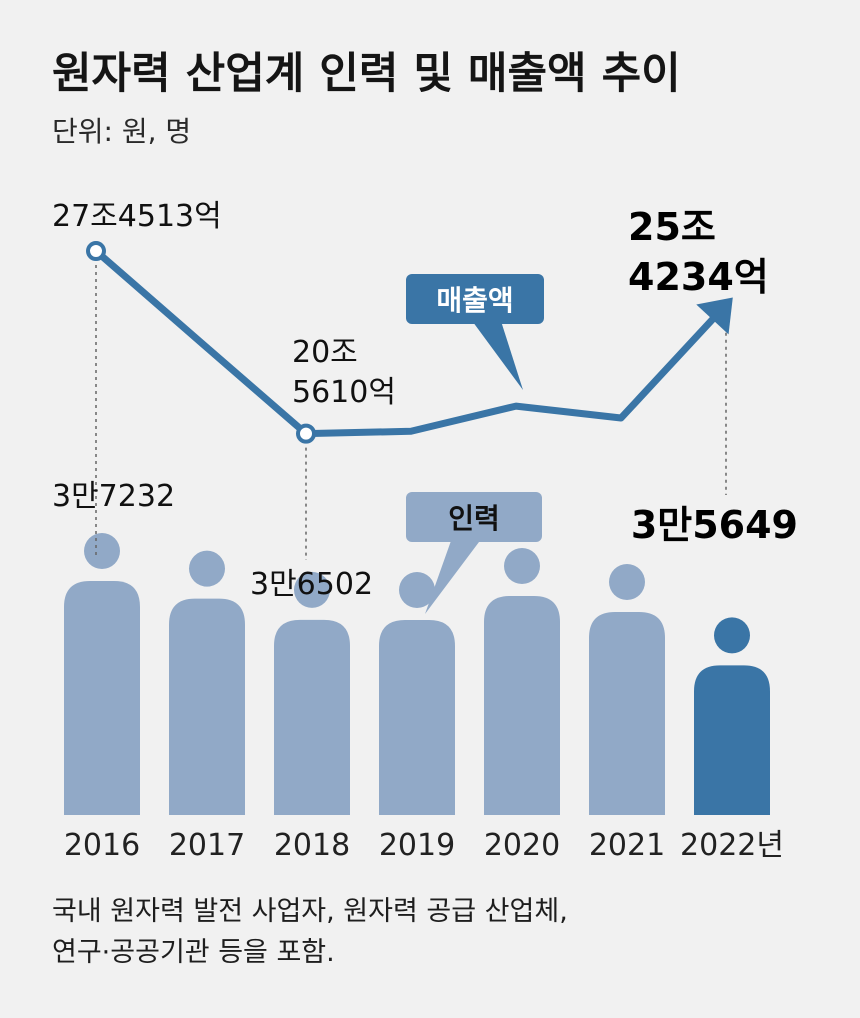 The width and height of the screenshot is (860, 1018). Describe the element at coordinates (672, 227) in the screenshot. I see `sales-data-label-6-0: 25조` at that location.